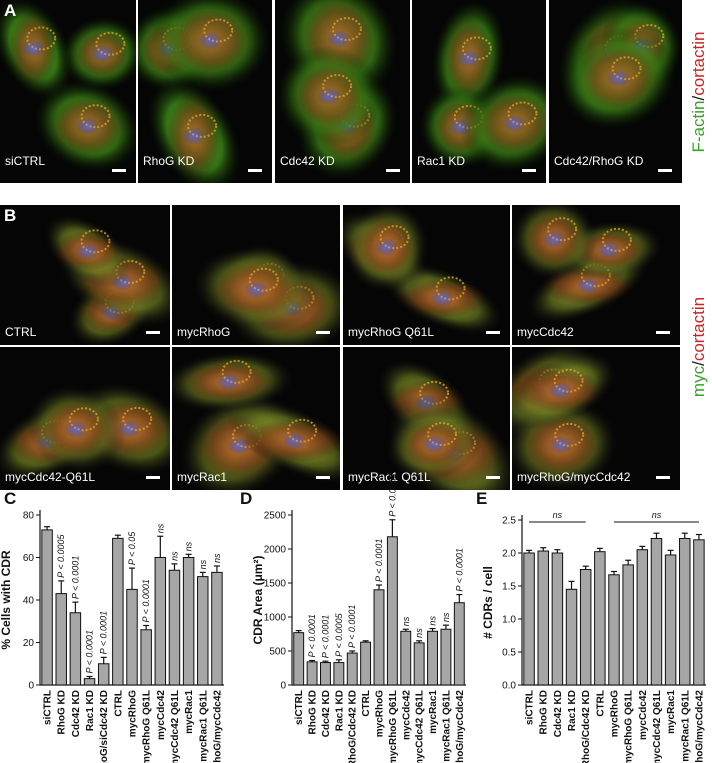 Image resolution: width=712 pixels, height=763 pixels. Describe the element at coordinates (275, 584) in the screenshot. I see `y-tick-label: 1500` at that location.